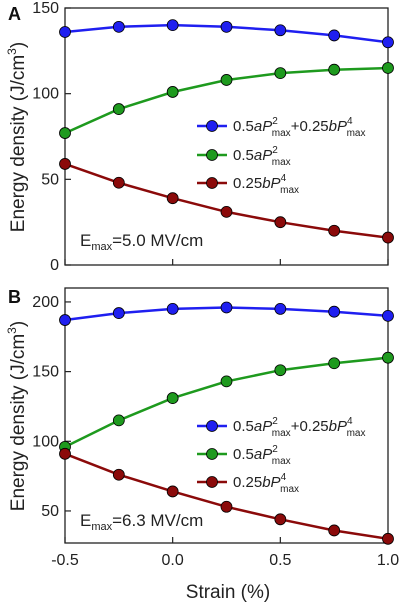 The image size is (401, 609). Describe the element at coordinates (299, 127) in the screenshot. I see `panel-a-legend-total-label: 0.5aP2 max+0.25bP4 max` at that location.